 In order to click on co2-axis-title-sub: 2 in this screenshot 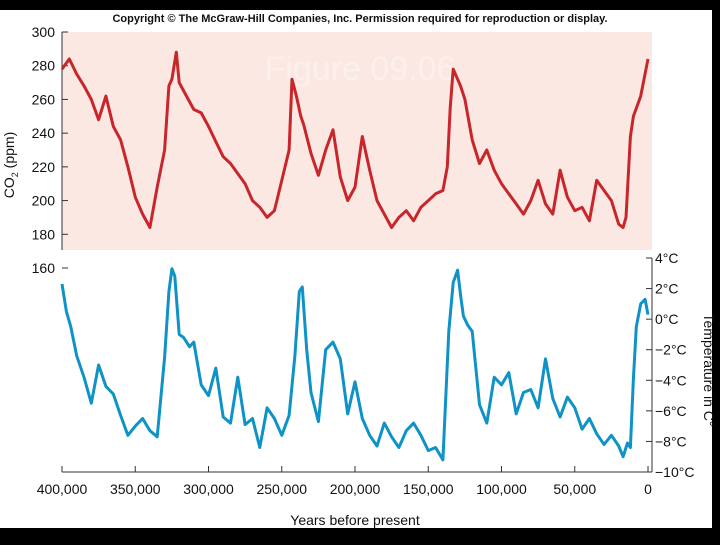, I will do `click(15, 174)`.